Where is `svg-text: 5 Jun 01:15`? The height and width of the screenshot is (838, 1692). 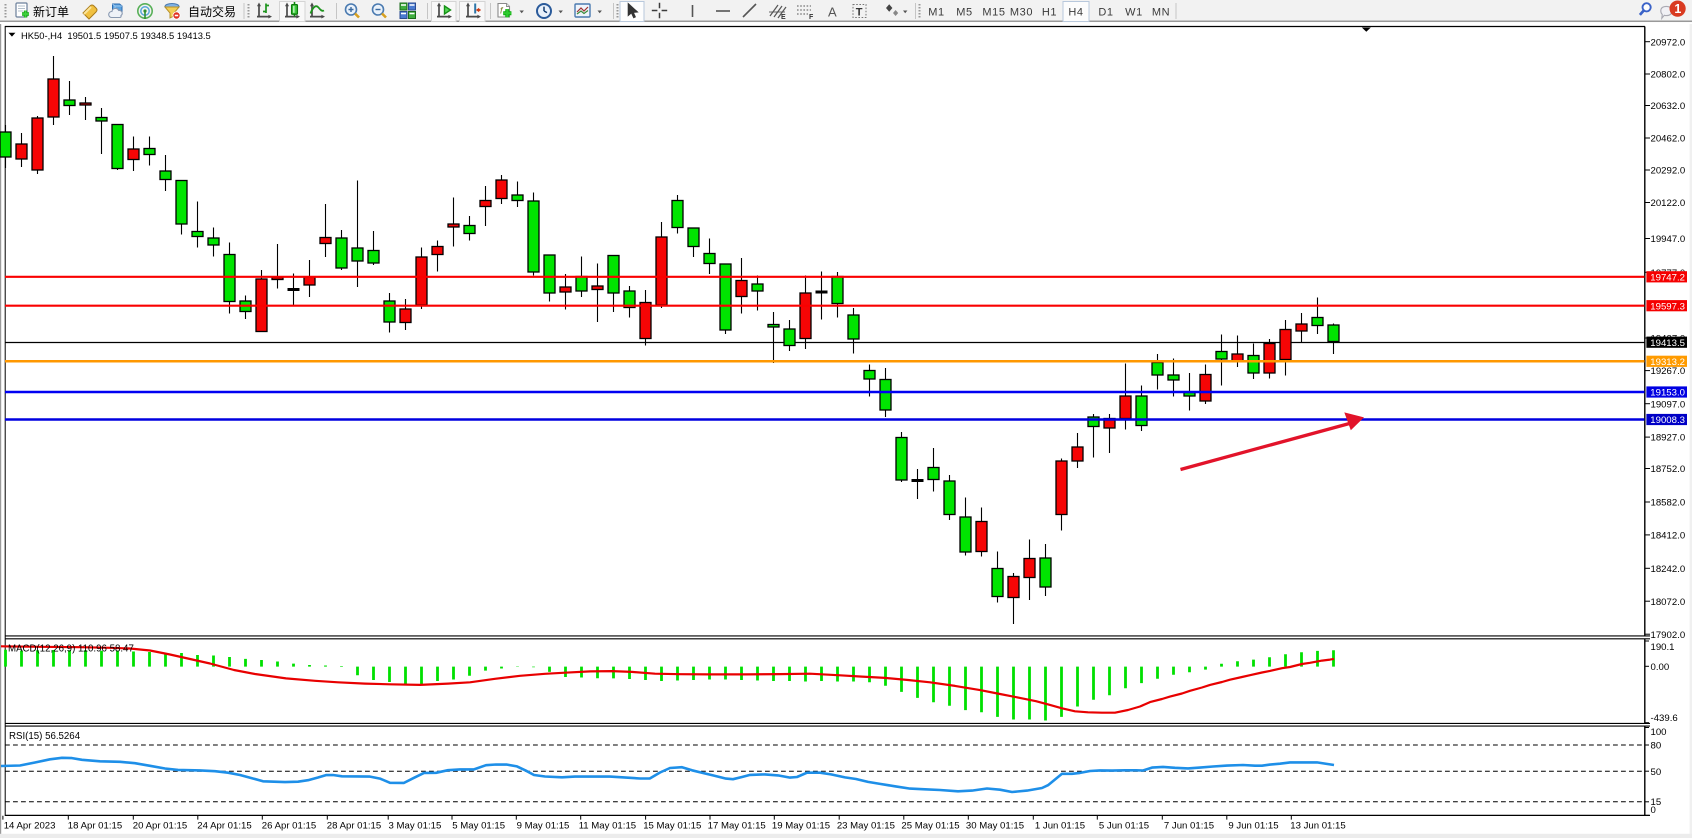 svg-text: 5 Jun 01:15 is located at coordinates (1124, 826).